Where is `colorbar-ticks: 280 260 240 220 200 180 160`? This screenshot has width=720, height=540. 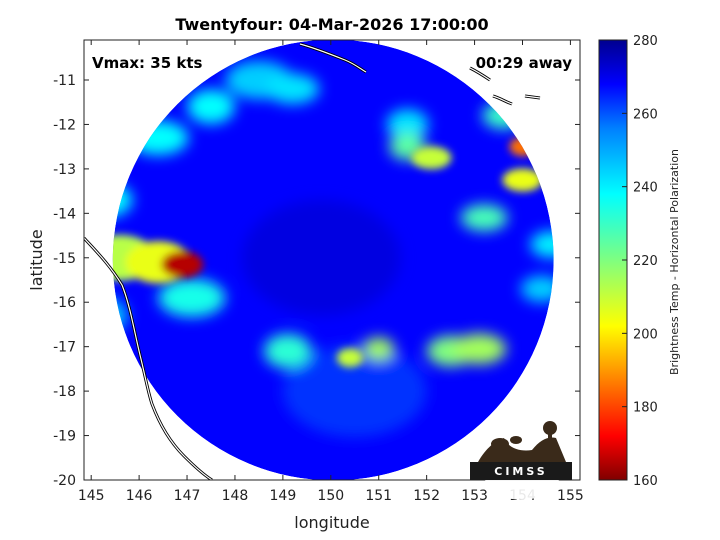 colorbar-ticks: 280 260 240 220 200 180 160 is located at coordinates (640, 261).